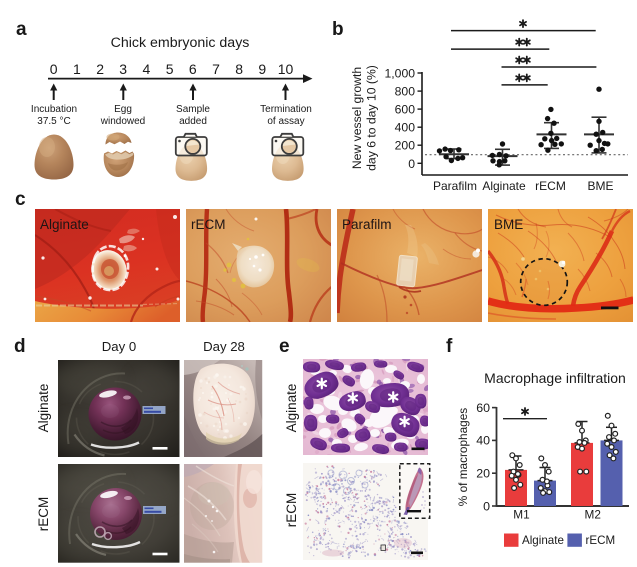 The image size is (637, 567). What do you see at coordinates (521, 515) in the screenshot?
I see `svg-text: M1` at bounding box center [521, 515].